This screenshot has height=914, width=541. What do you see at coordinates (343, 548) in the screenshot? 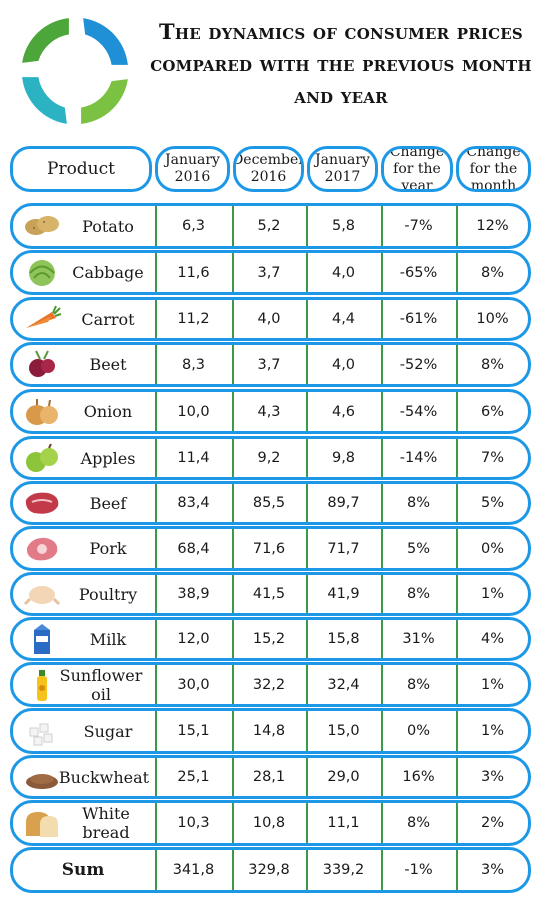
I see `table-cell: 71,7` at bounding box center [343, 548].